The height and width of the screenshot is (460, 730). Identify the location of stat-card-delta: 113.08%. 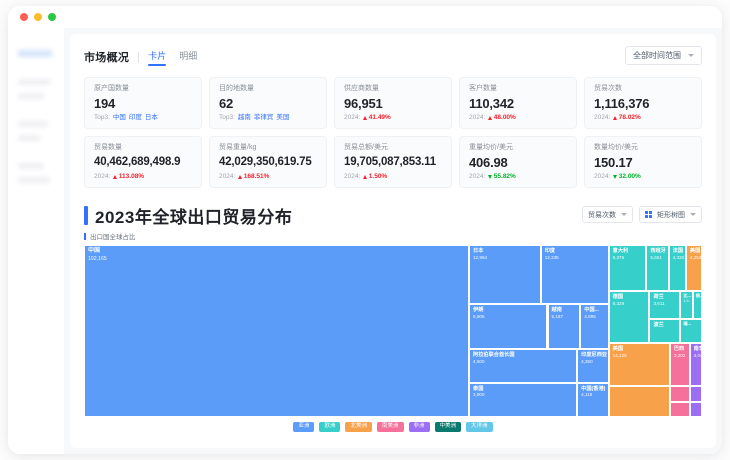
(128, 177).